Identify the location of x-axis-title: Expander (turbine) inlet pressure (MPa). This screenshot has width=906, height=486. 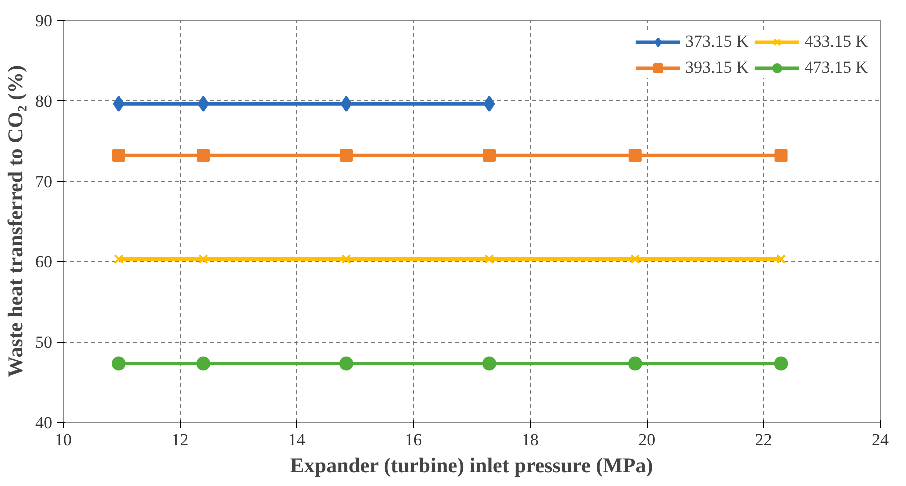
(472, 466).